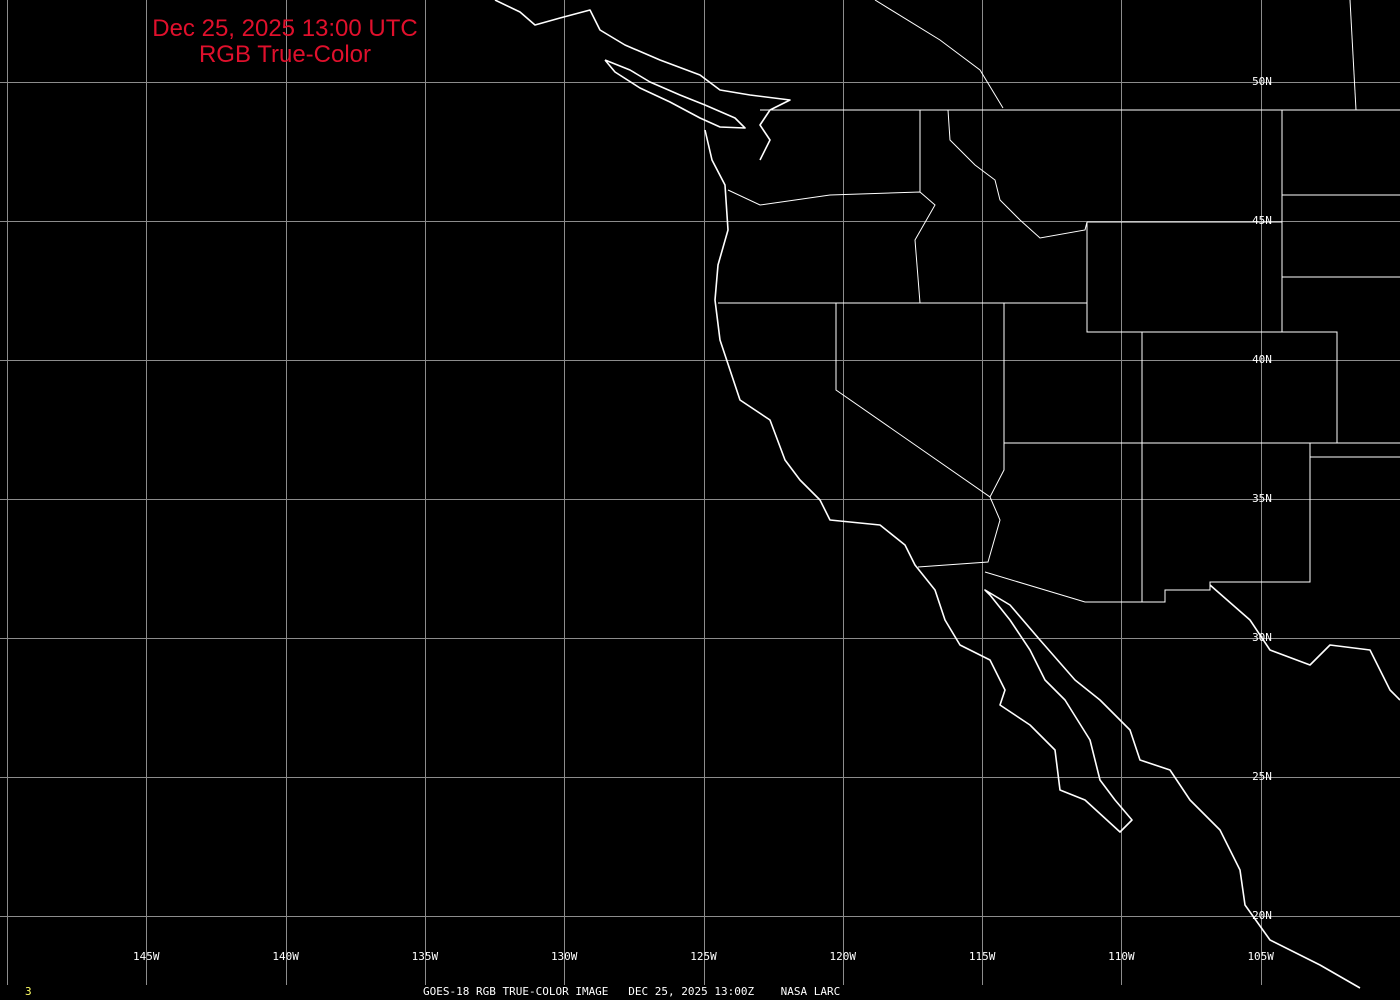 This screenshot has height=1000, width=1400. I want to click on latitude-label: 25N, so click(1262, 776).